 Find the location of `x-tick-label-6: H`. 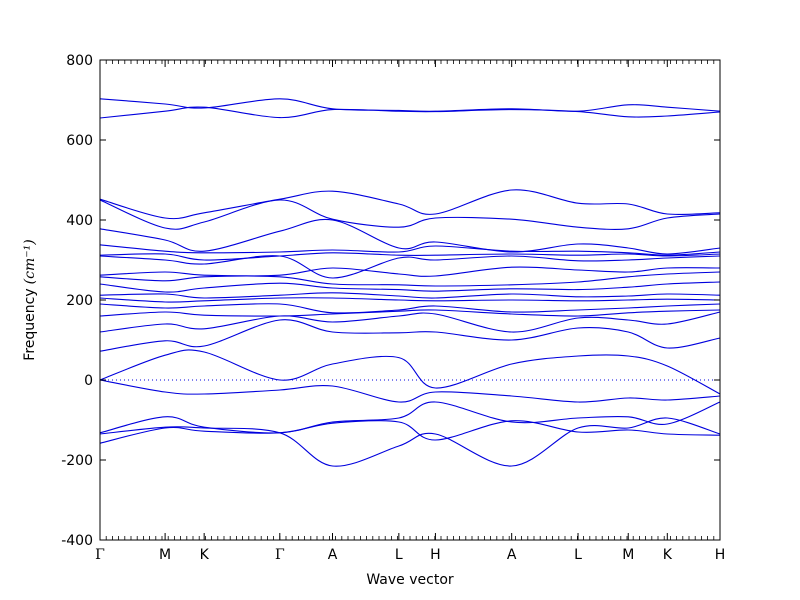

x-tick-label-6: H is located at coordinates (435, 555).